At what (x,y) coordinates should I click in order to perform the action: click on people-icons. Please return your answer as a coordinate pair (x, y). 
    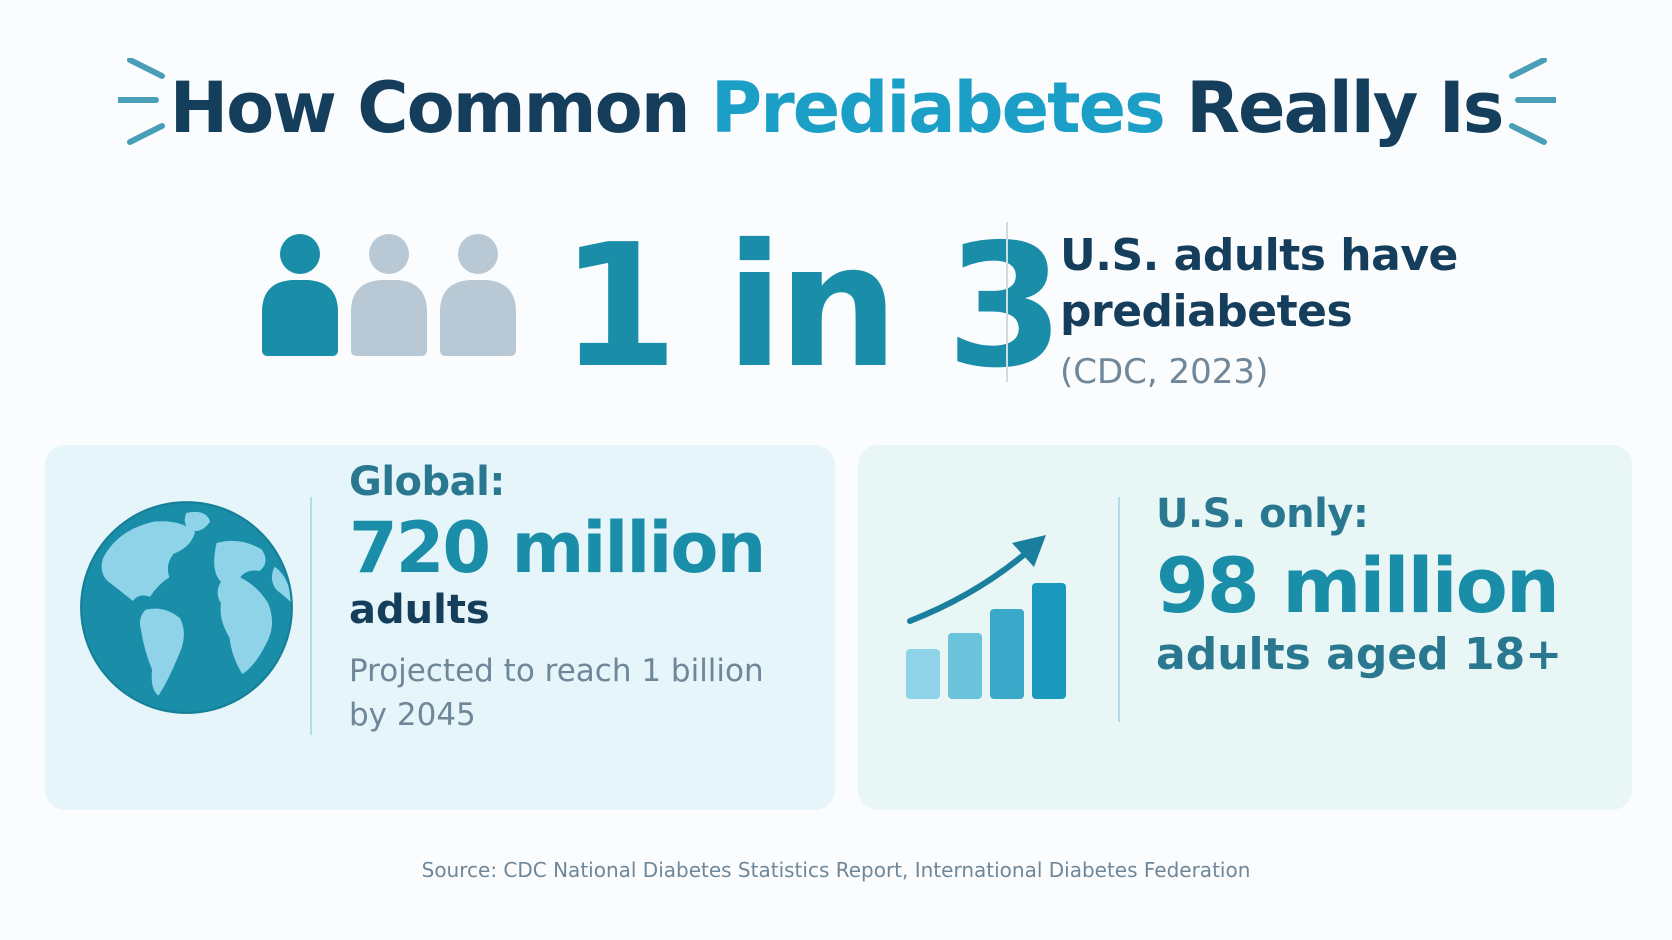
    Looking at the image, I should click on (389, 295).